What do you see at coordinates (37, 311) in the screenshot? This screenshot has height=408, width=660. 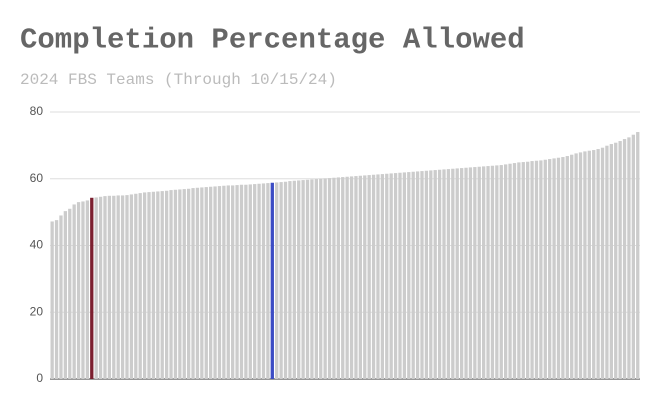 I see `y-tick-label: 20` at bounding box center [37, 311].